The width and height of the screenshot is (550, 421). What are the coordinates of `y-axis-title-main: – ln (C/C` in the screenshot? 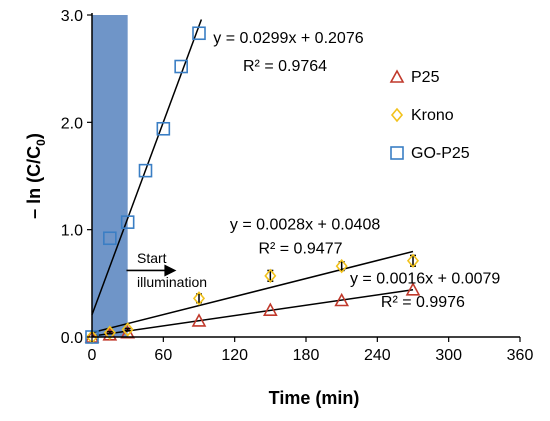 It's located at (34, 182).